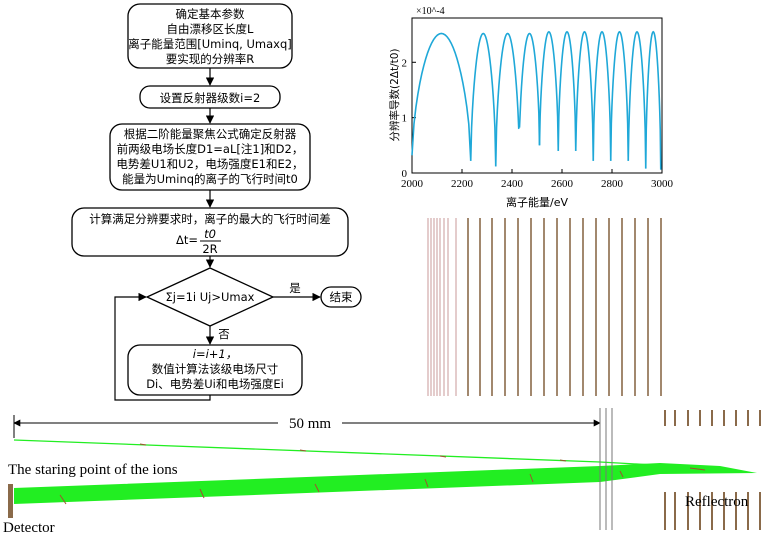 The height and width of the screenshot is (539, 767). I want to click on box4-numerator: t0, so click(210, 234).